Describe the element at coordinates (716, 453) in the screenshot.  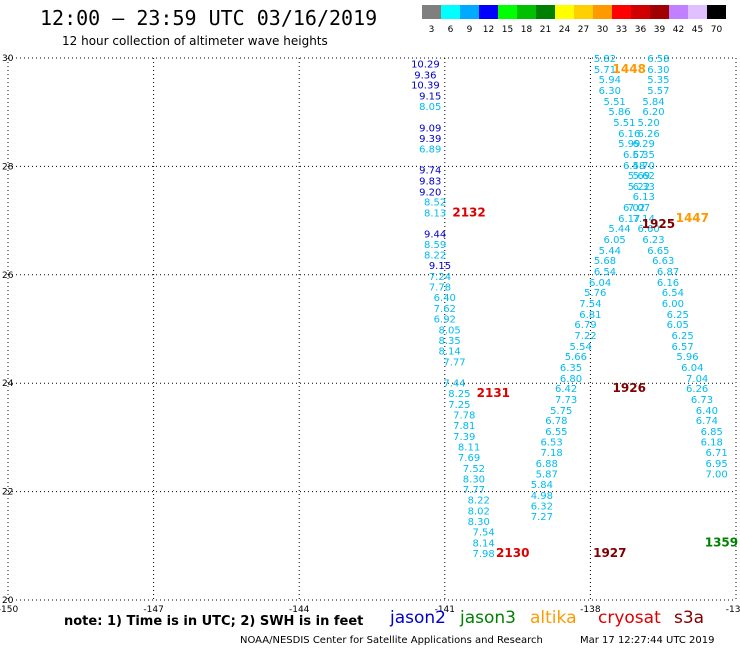
I see `data-label: 6.71` at that location.